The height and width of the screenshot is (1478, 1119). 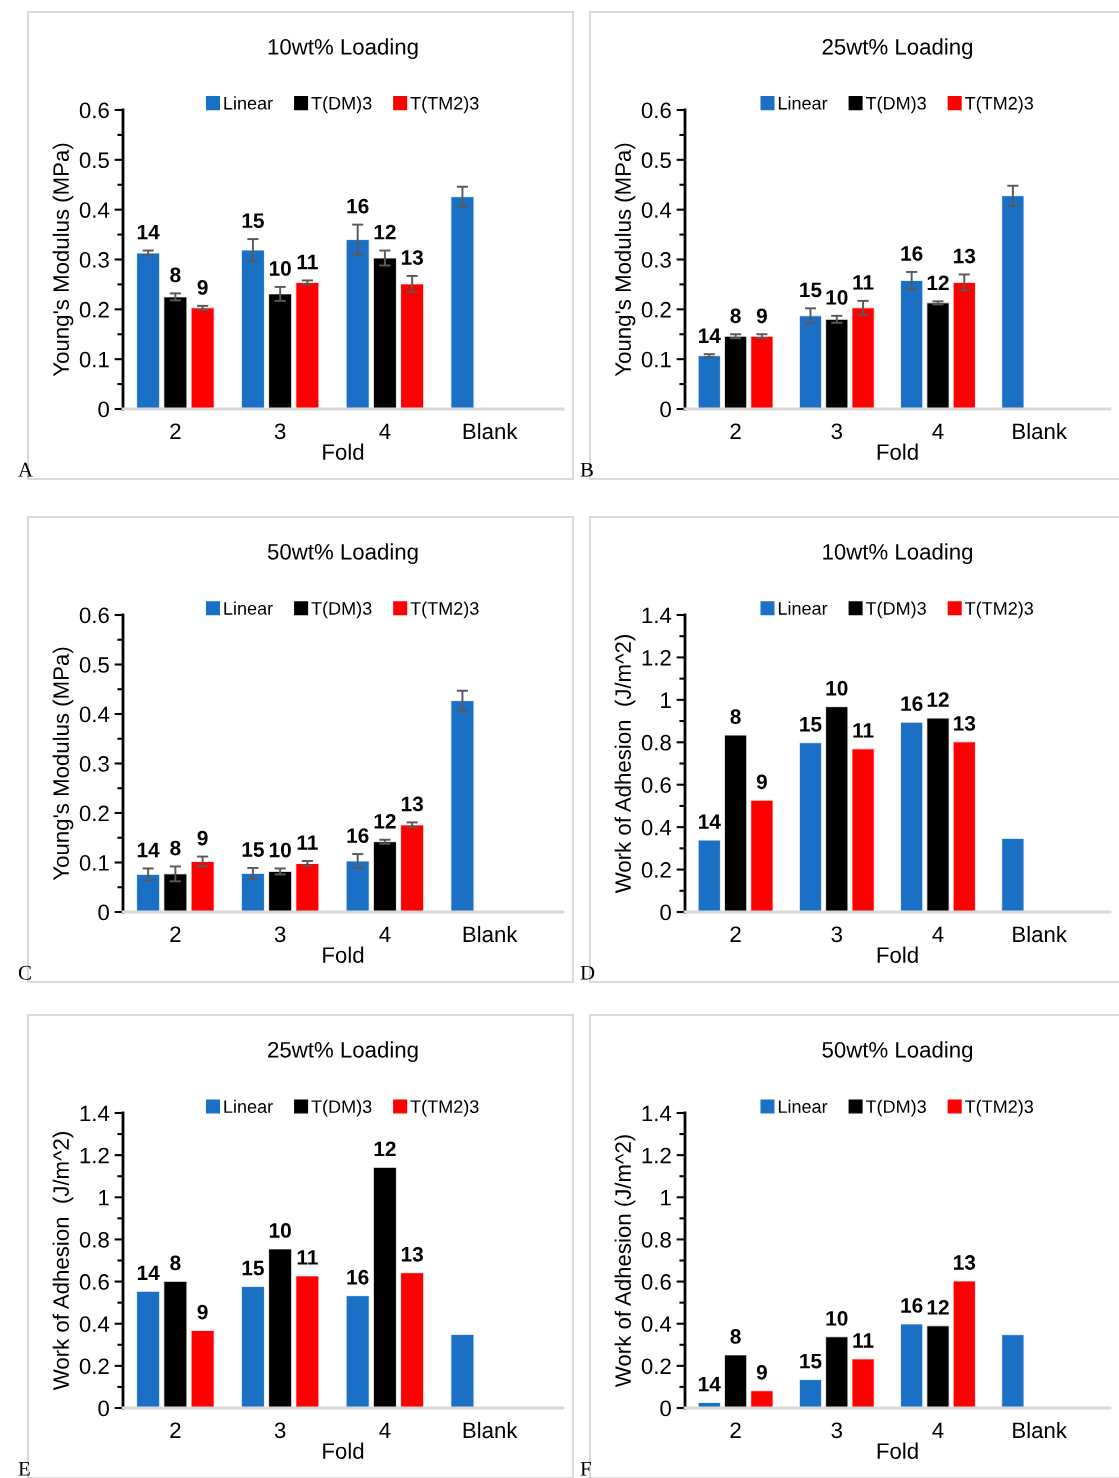 What do you see at coordinates (656, 1239) in the screenshot?
I see `y-tick-label: 0.8` at bounding box center [656, 1239].